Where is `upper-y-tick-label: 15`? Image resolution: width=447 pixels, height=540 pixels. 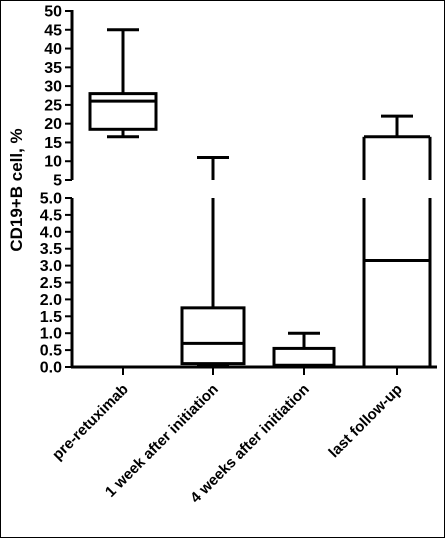 upper-y-tick-label: 15 is located at coordinates (53, 143).